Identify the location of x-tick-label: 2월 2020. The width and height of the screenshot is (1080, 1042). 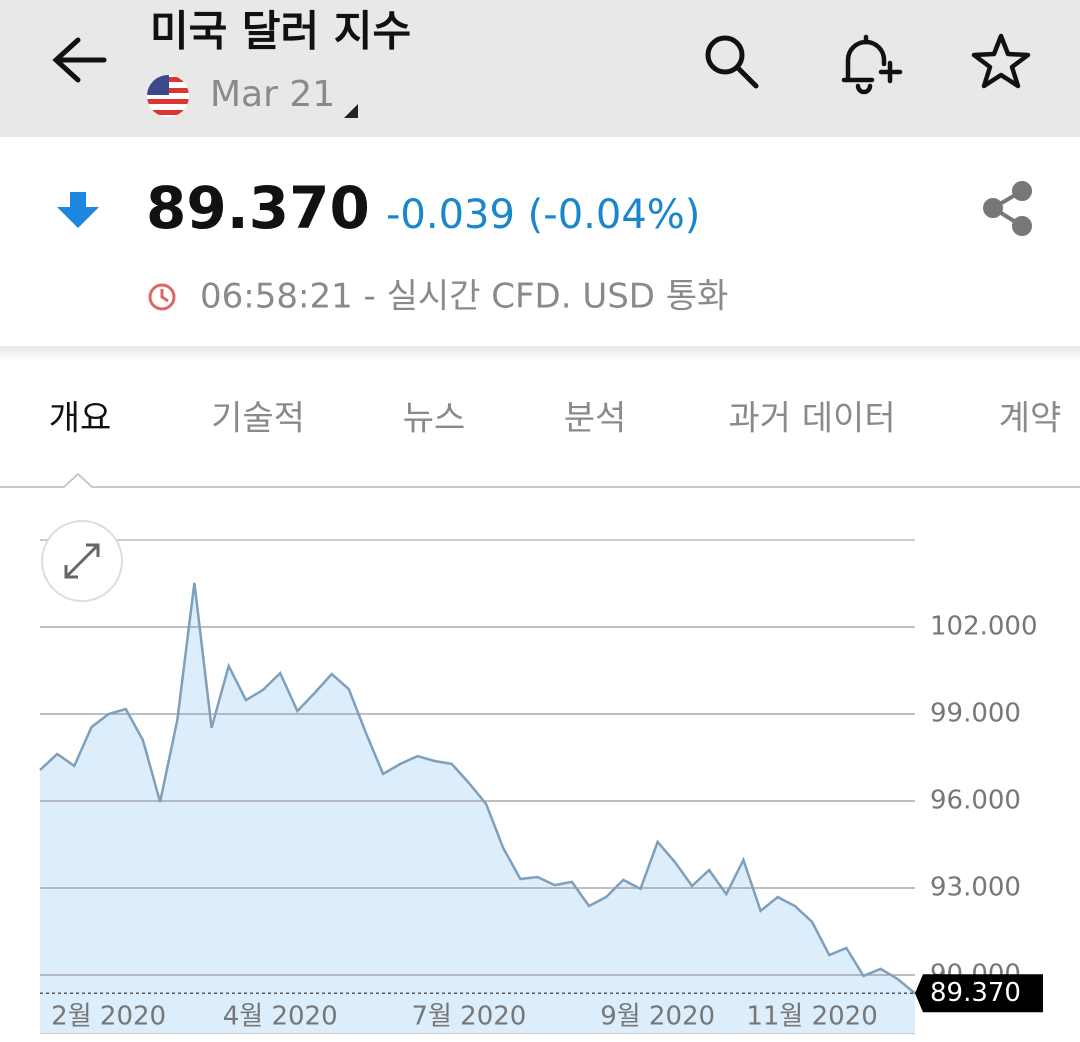
(108, 1017).